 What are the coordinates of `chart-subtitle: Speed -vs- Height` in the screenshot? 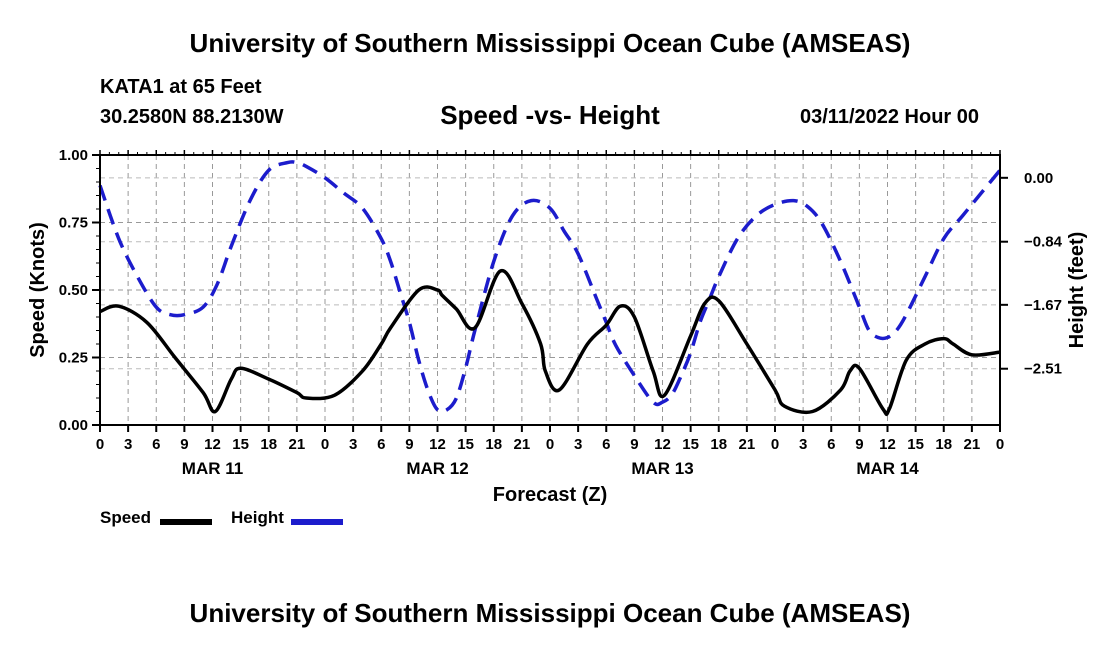 It's located at (550, 115).